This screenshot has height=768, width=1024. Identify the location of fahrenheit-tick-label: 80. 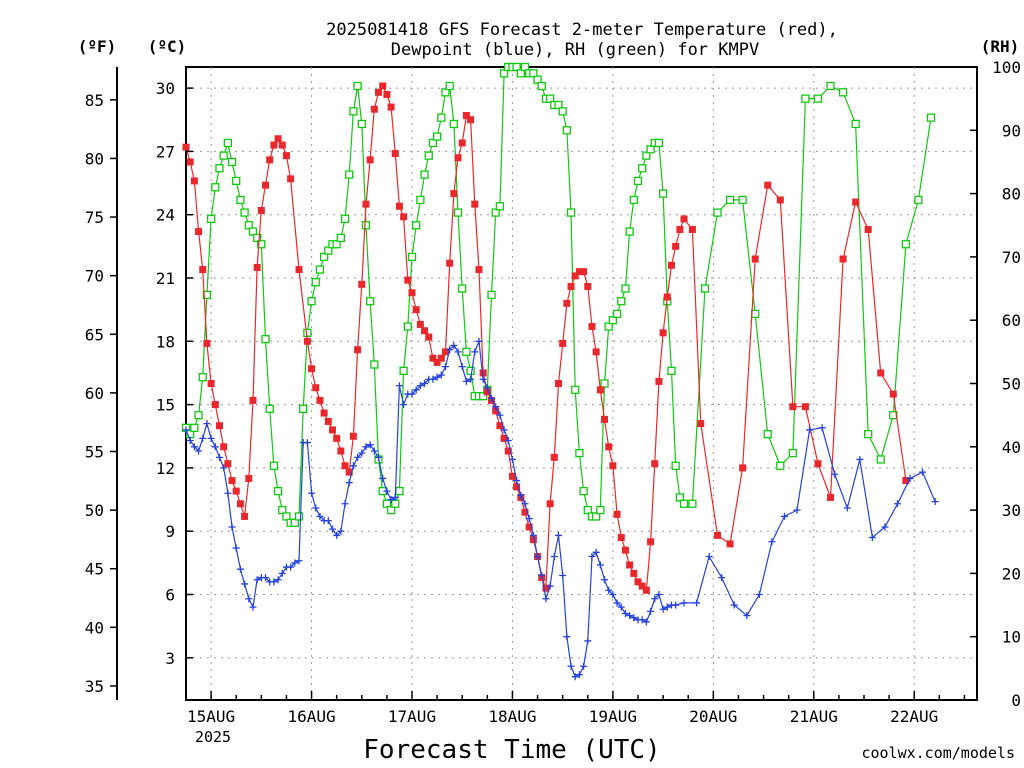
(94, 158).